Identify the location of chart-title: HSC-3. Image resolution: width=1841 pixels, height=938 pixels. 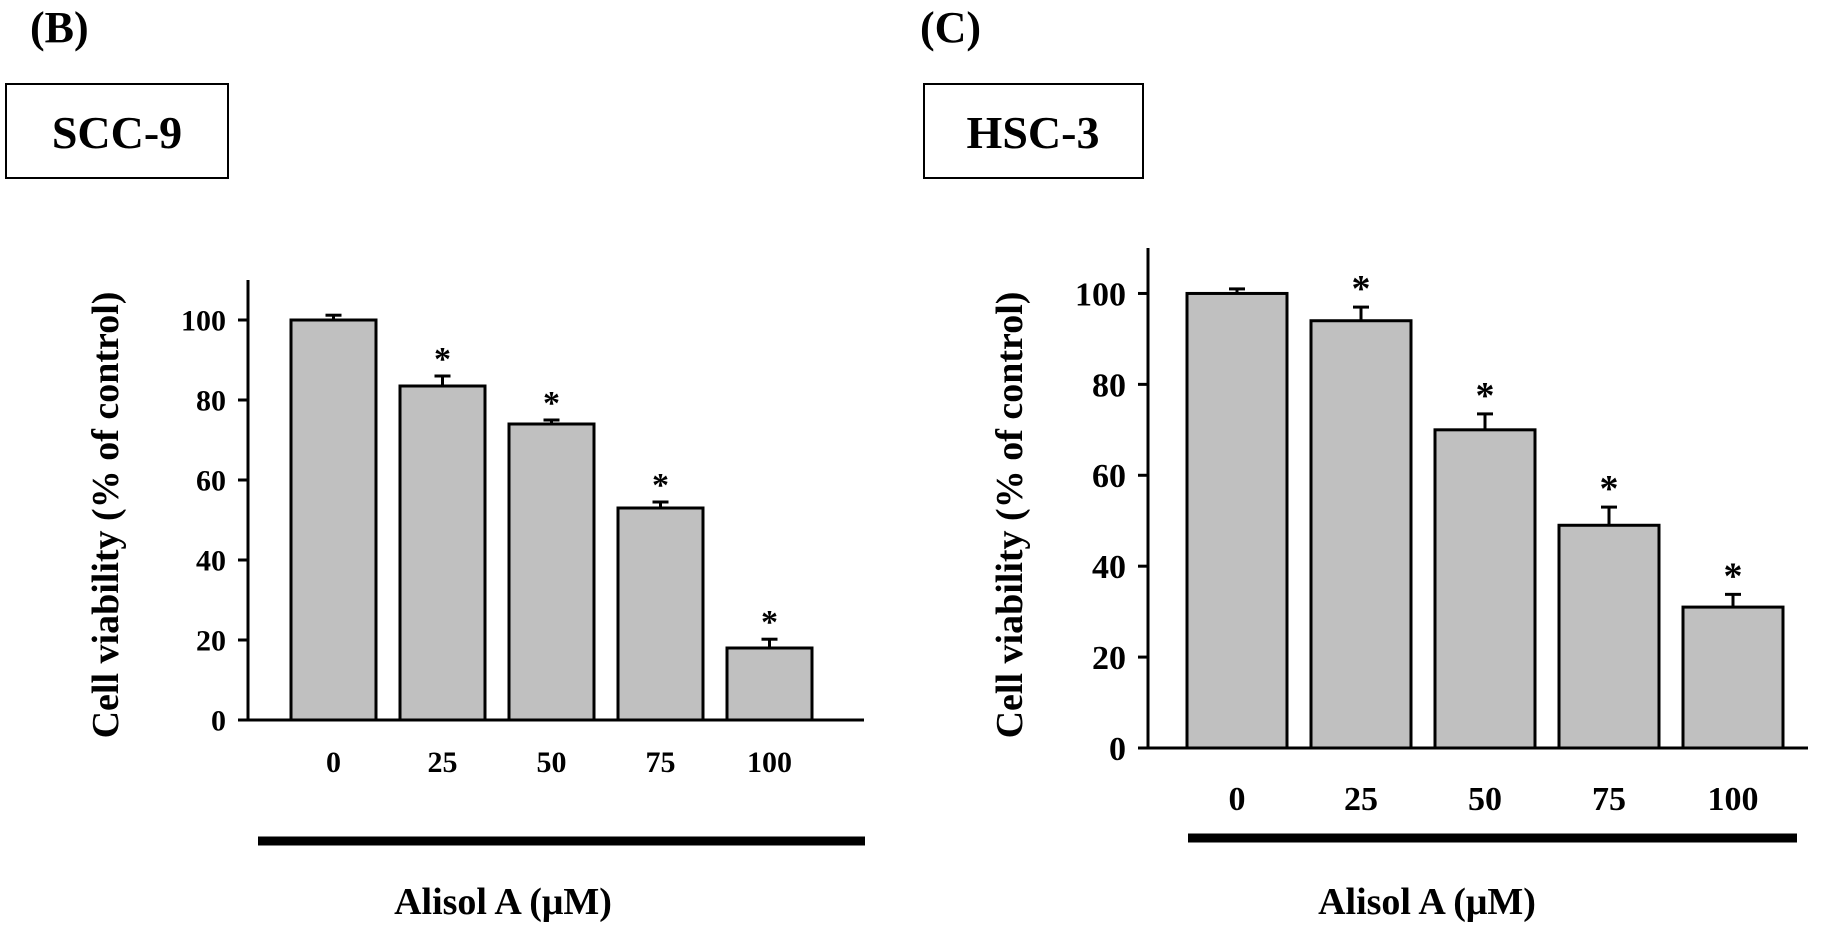
(1033, 132).